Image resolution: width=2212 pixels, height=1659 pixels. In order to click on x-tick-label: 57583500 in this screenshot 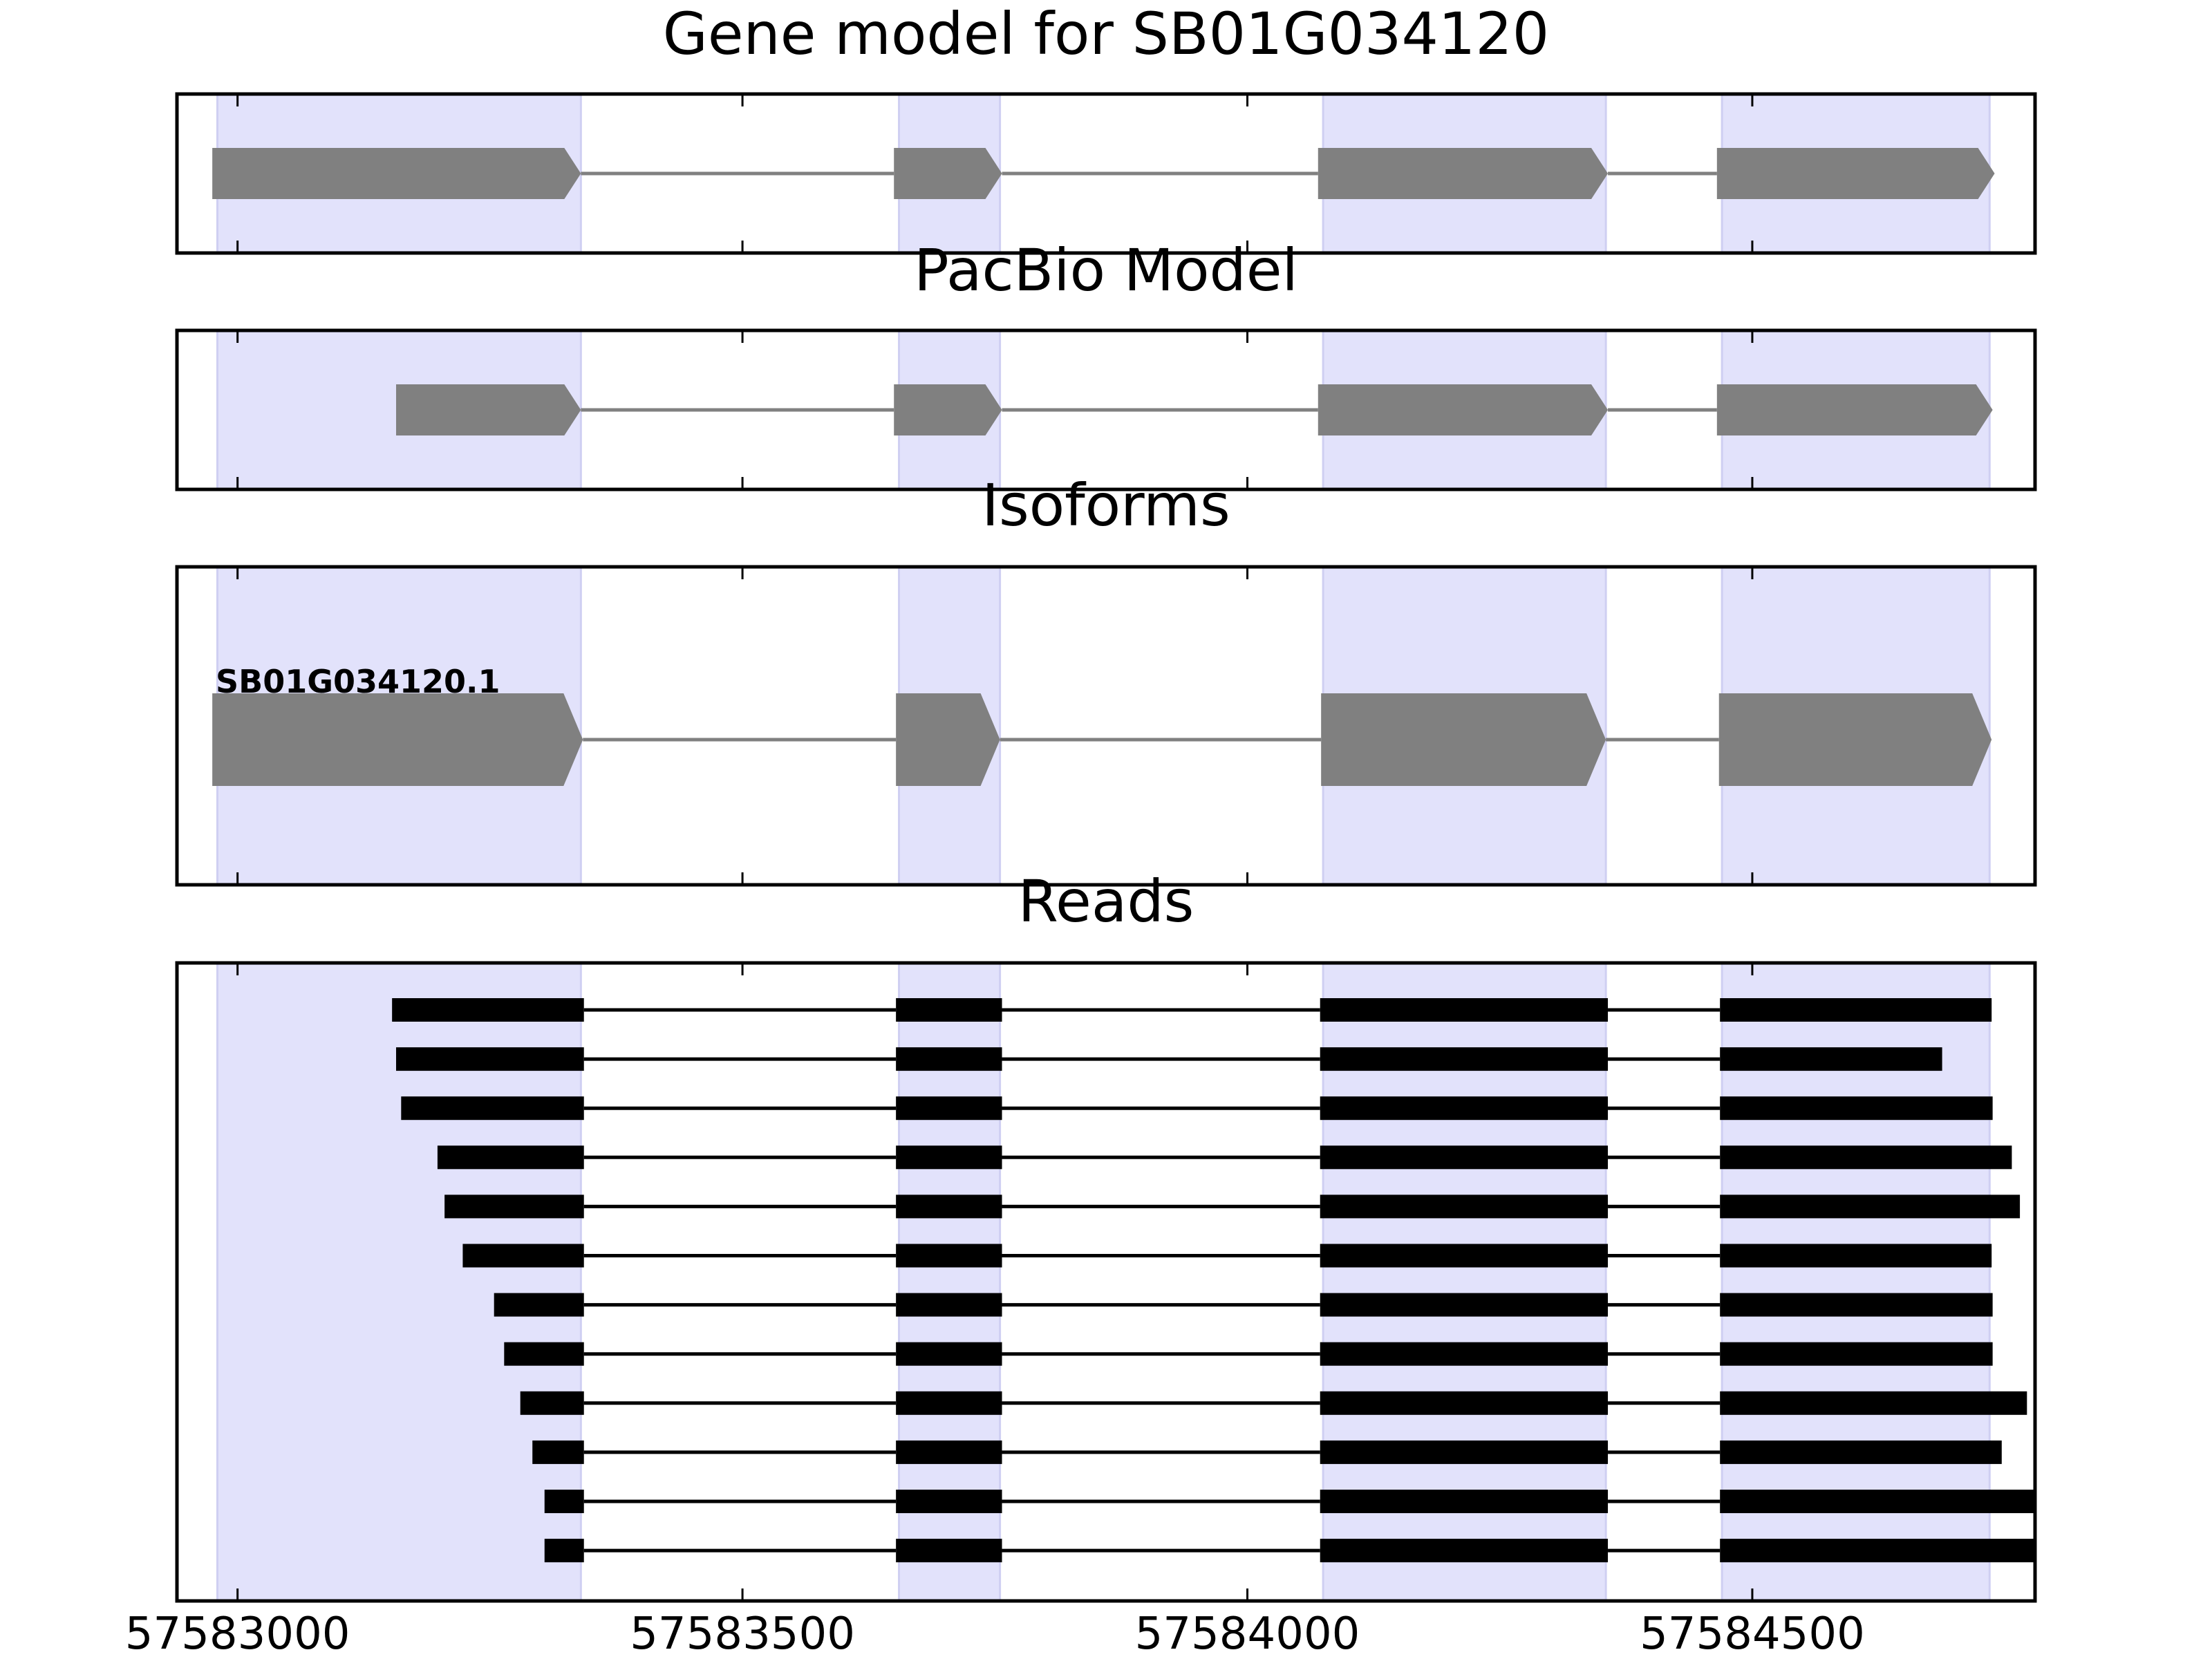, I will do `click(742, 1634)`.